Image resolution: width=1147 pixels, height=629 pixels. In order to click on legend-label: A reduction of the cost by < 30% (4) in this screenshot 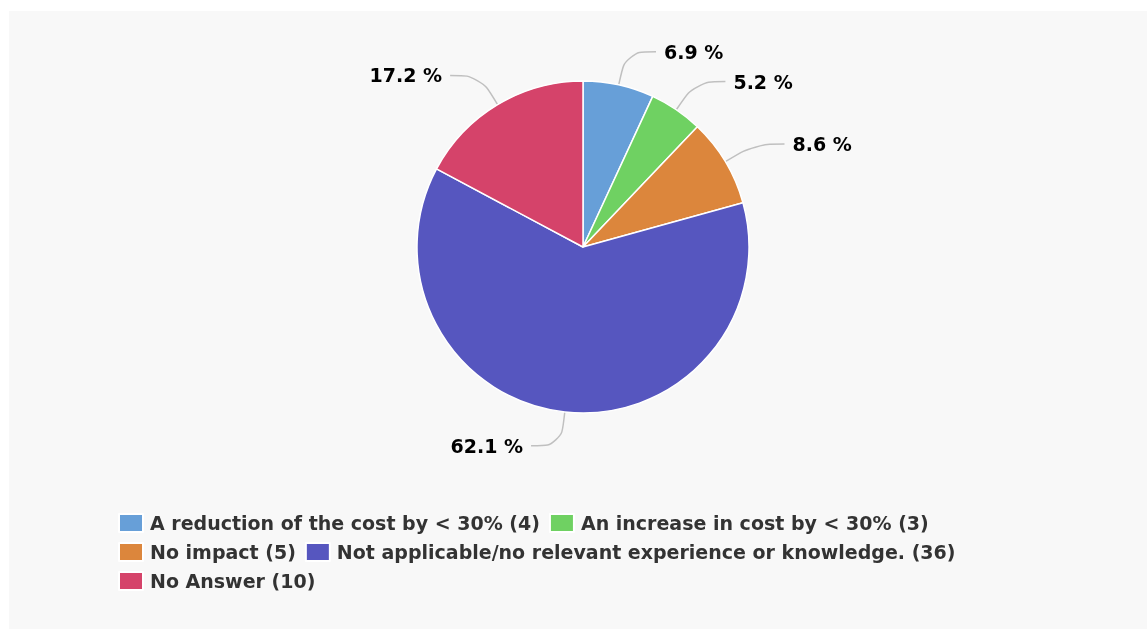, I will do `click(345, 523)`.